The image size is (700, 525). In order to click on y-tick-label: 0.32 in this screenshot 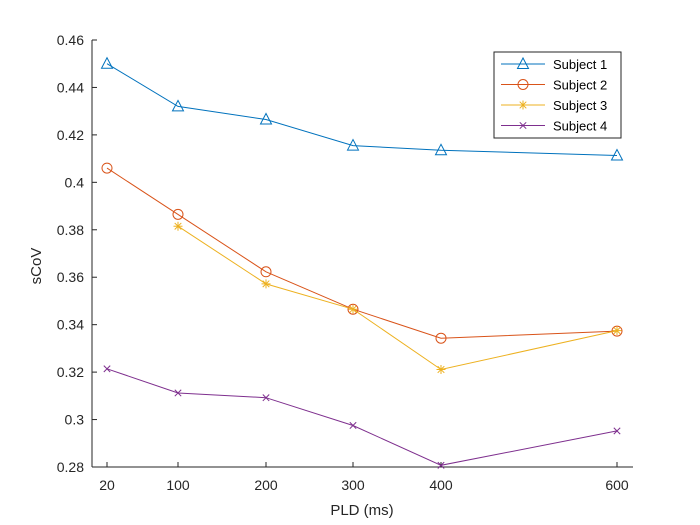, I will do `click(70, 372)`.